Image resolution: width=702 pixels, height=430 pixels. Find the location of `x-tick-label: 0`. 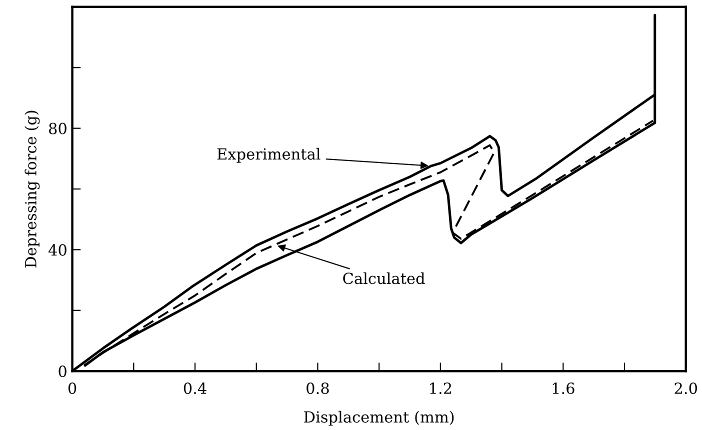

x-tick-label: 0 is located at coordinates (72, 388).